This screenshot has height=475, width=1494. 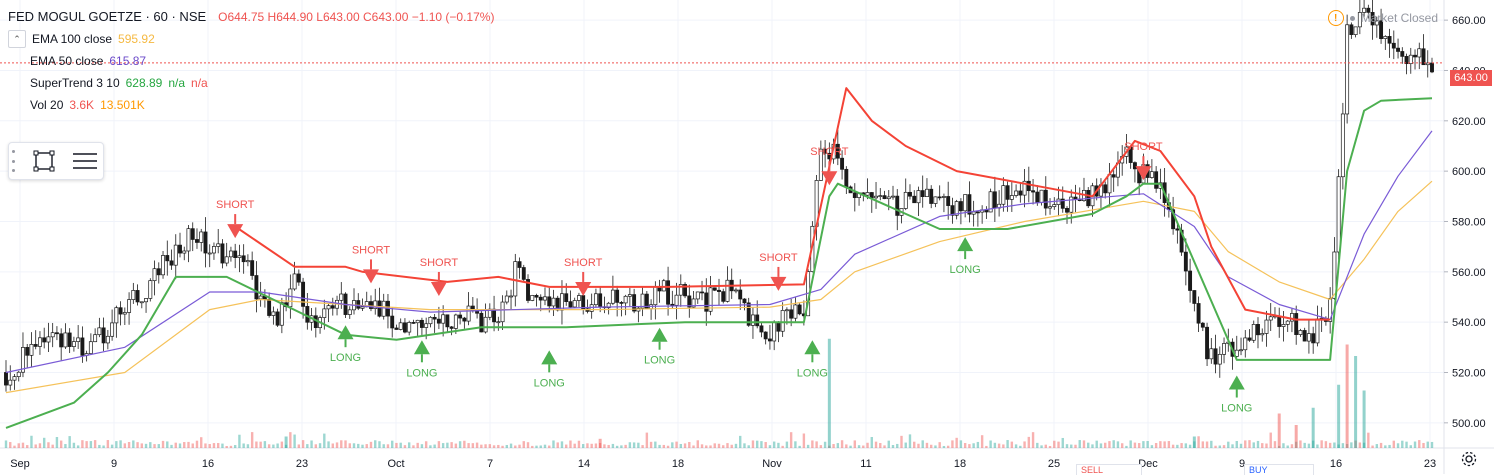 What do you see at coordinates (85, 161) in the screenshot?
I see `settings-lines-icon` at bounding box center [85, 161].